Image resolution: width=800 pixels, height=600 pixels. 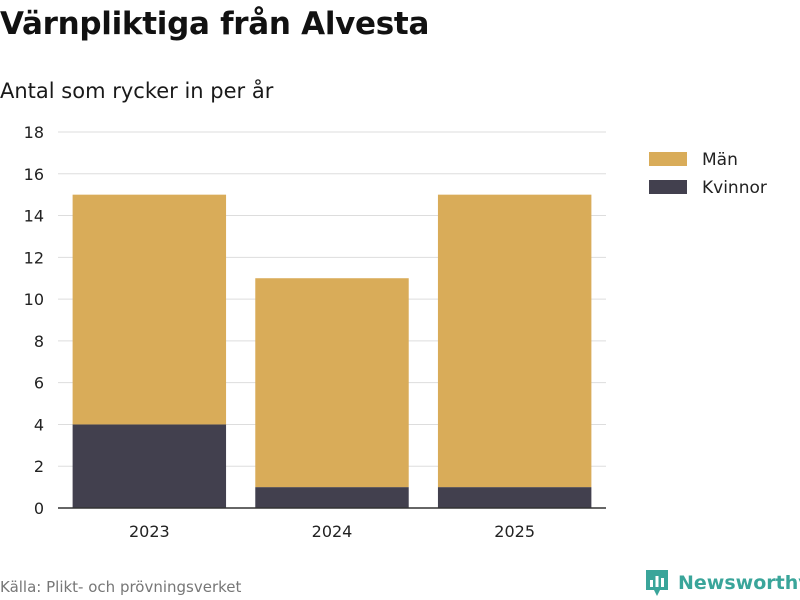 What do you see at coordinates (34, 132) in the screenshot?
I see `y-tick-label: 18` at bounding box center [34, 132].